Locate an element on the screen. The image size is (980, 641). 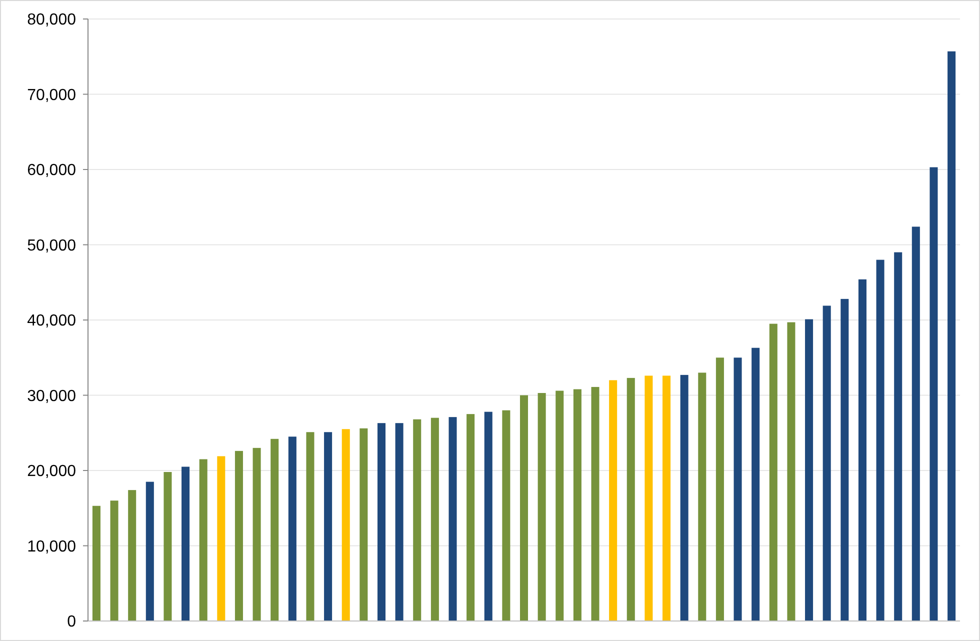
y-tick-label: 30,000 is located at coordinates (51, 396).